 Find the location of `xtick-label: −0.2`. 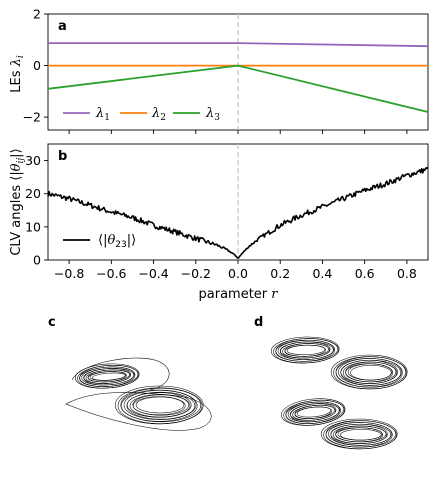

xtick-label: −0.2 is located at coordinates (196, 273).